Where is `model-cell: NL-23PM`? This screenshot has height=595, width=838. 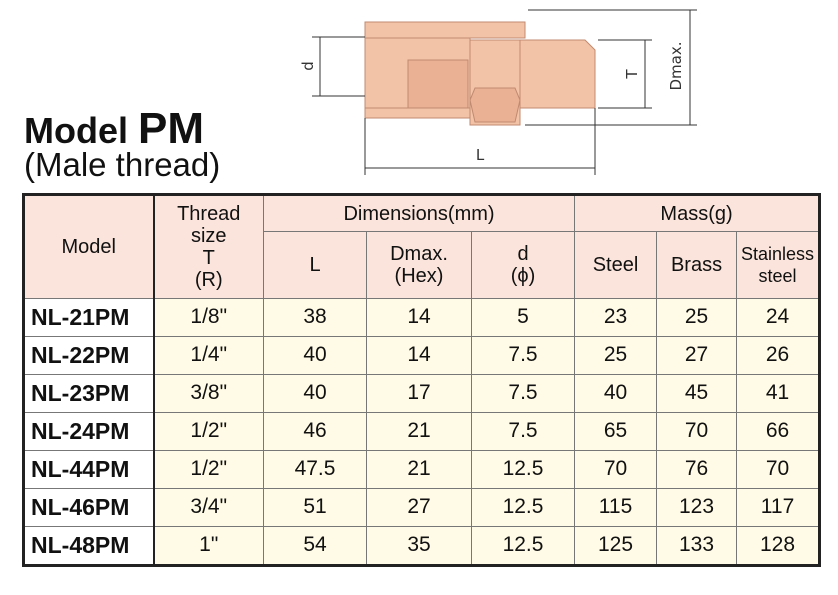 model-cell: NL-23PM is located at coordinates (89, 393).